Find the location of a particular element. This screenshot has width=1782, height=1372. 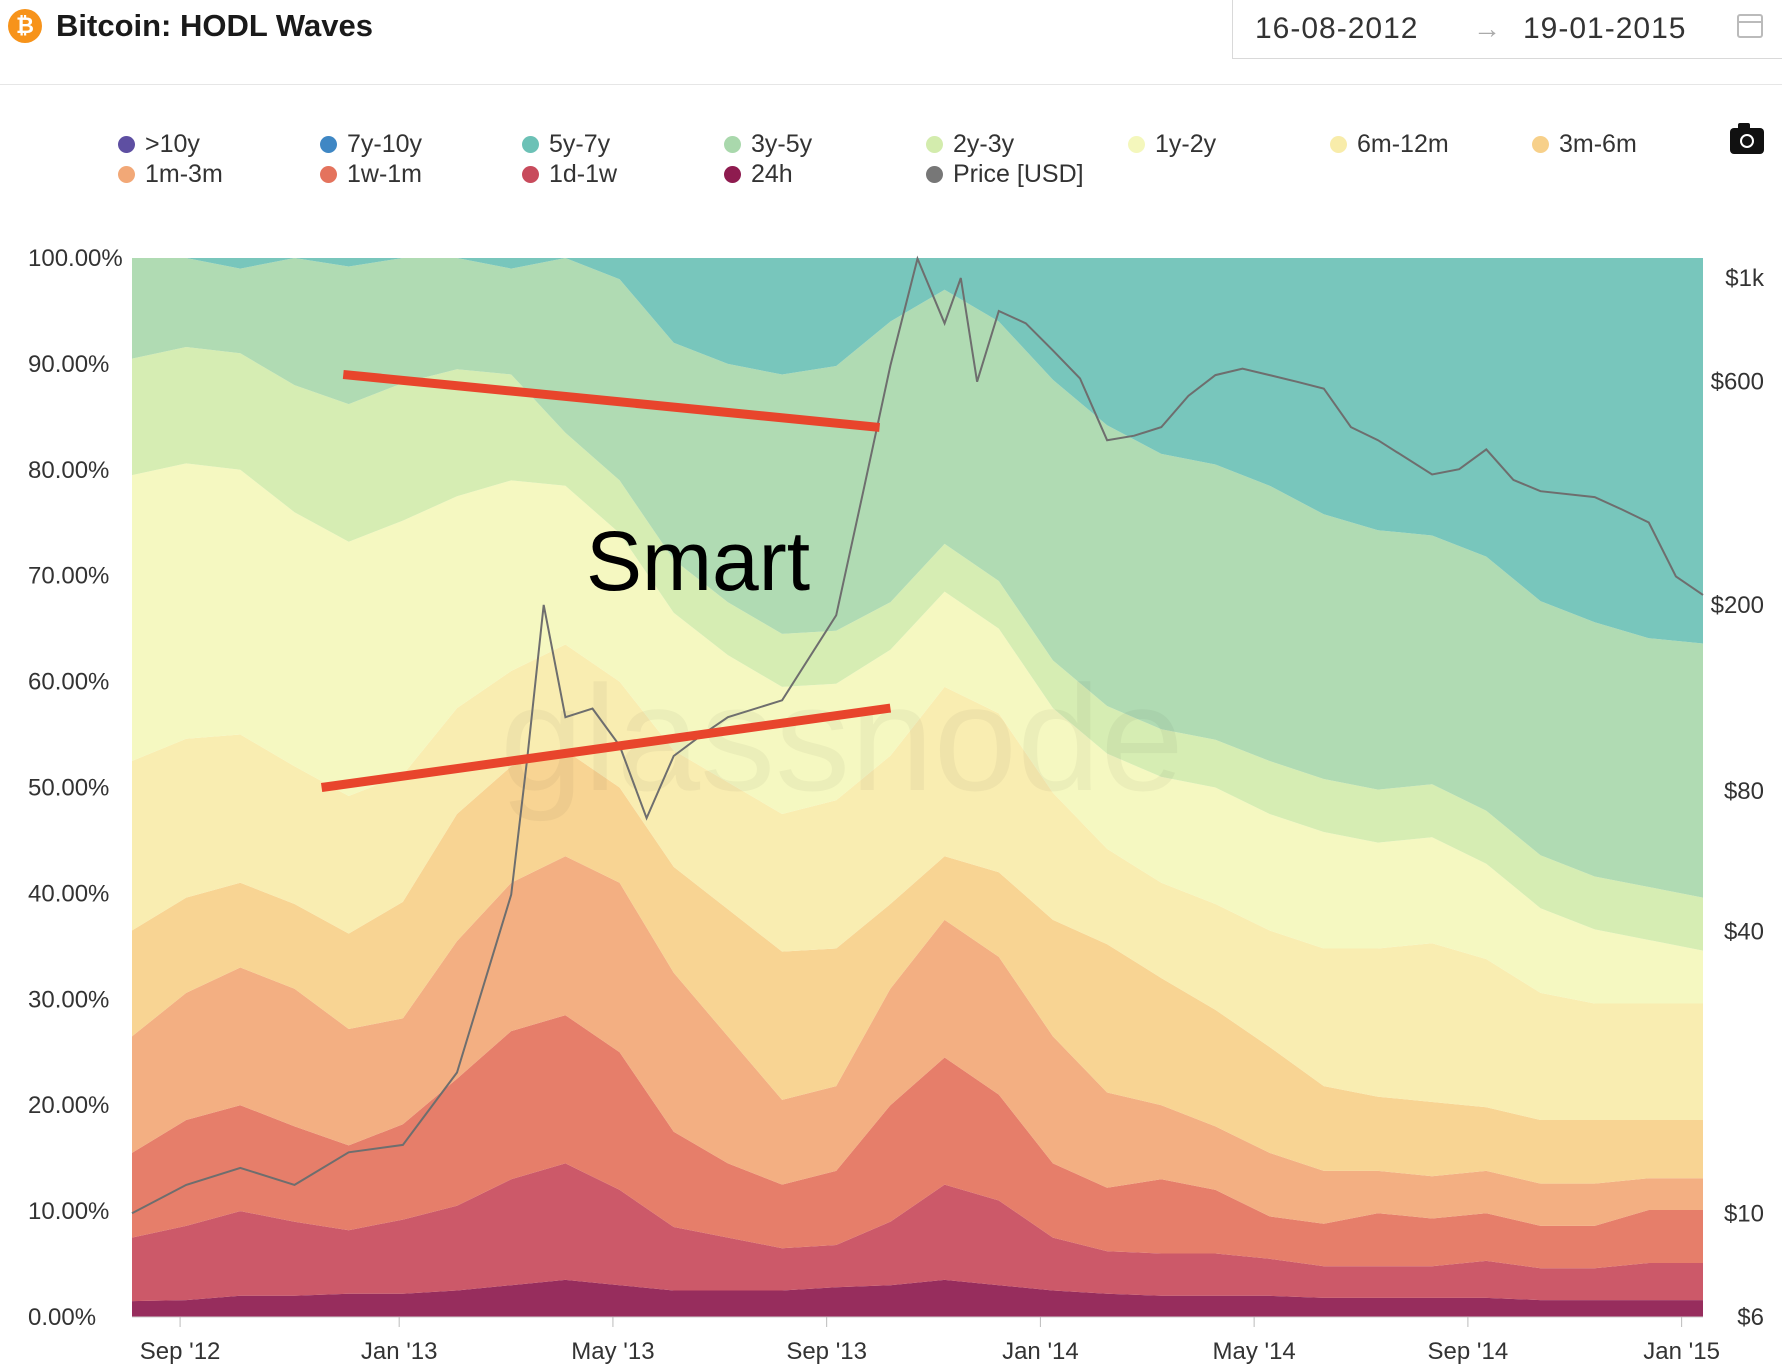

legend-item: 24h is located at coordinates (758, 174).